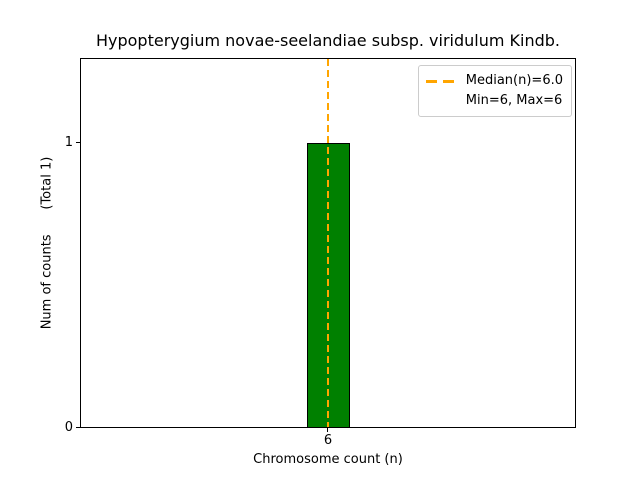  I want to click on legend-minmax-label: Min=6, Max=6, so click(514, 100).